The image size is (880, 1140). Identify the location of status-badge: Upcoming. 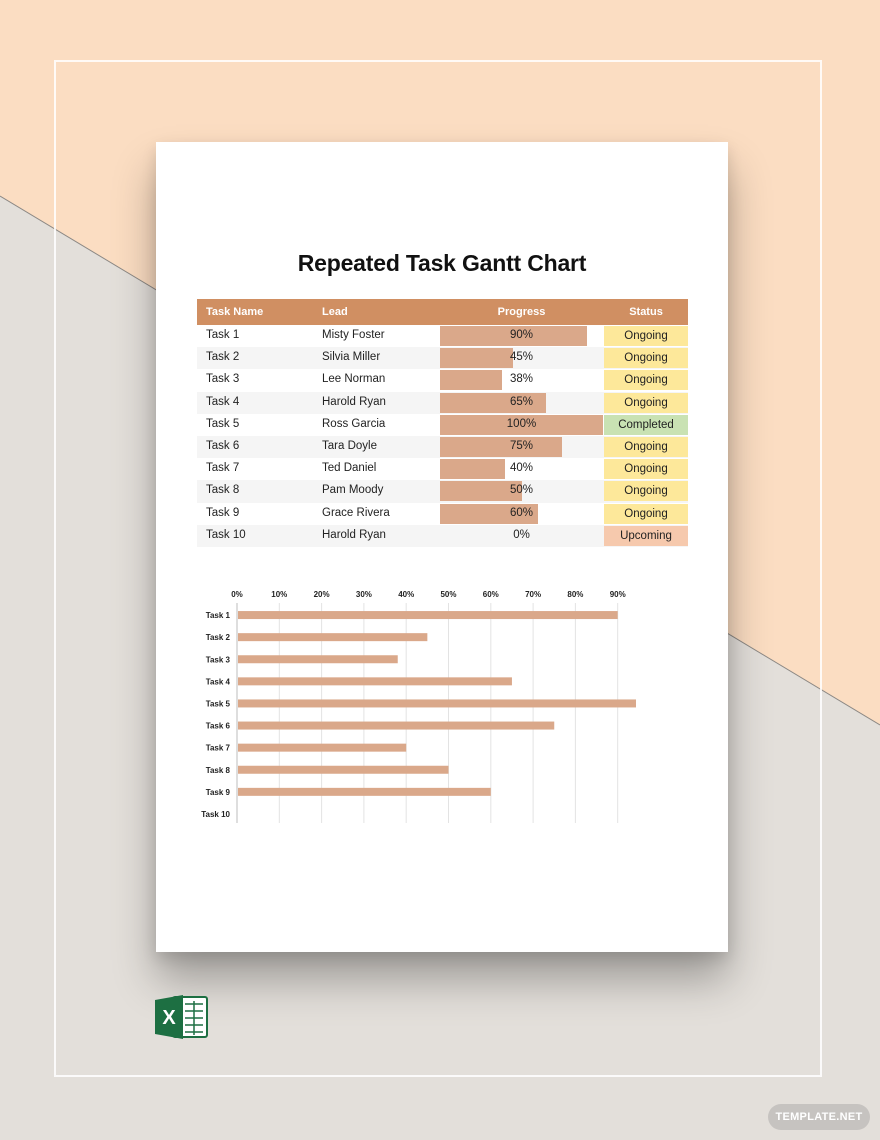
(646, 535).